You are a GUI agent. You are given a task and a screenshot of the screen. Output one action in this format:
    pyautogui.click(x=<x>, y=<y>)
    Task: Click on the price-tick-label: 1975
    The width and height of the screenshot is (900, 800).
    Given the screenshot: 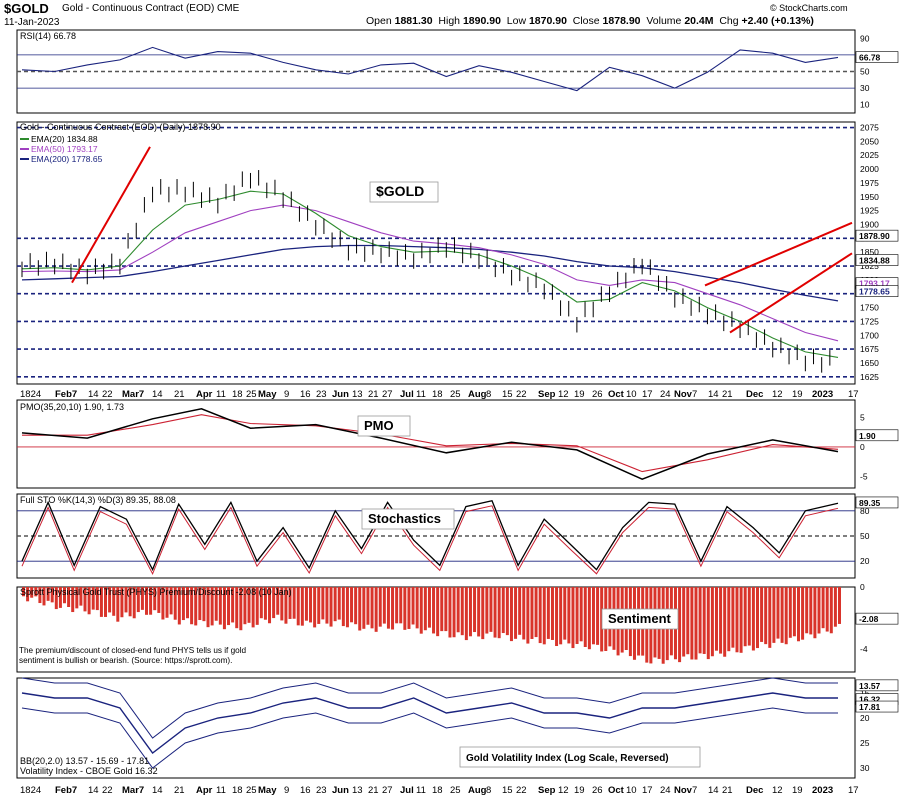 What is the action you would take?
    pyautogui.click(x=869, y=183)
    